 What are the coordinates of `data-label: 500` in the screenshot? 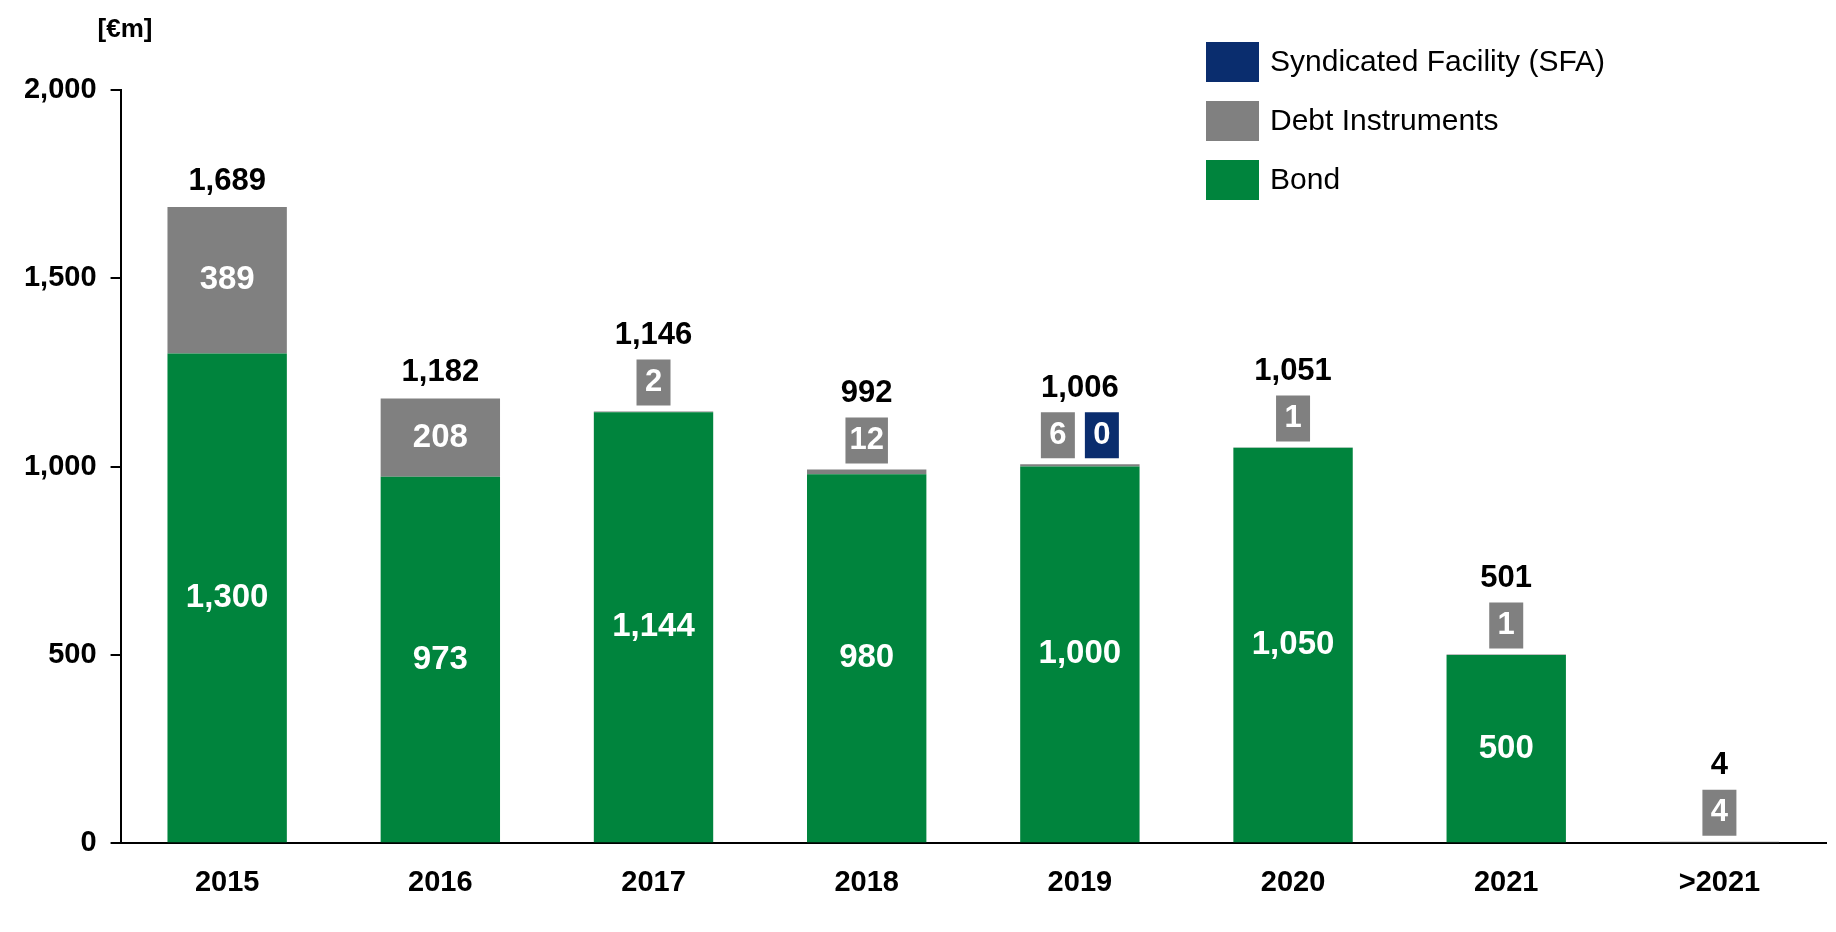 It's located at (1506, 746).